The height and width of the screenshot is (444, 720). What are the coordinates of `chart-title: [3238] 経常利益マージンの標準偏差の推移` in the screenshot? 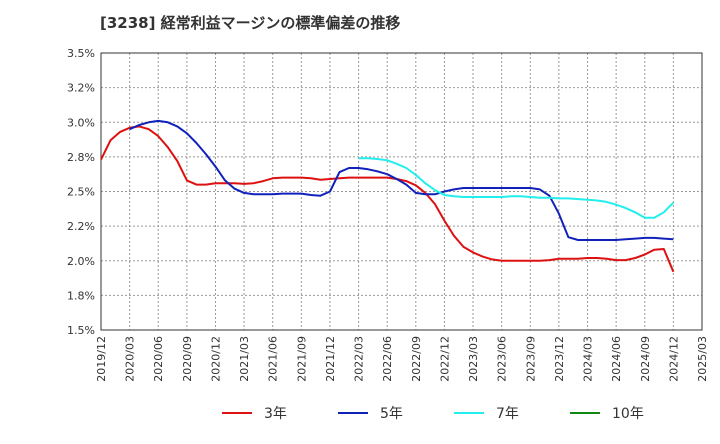 It's located at (250, 23).